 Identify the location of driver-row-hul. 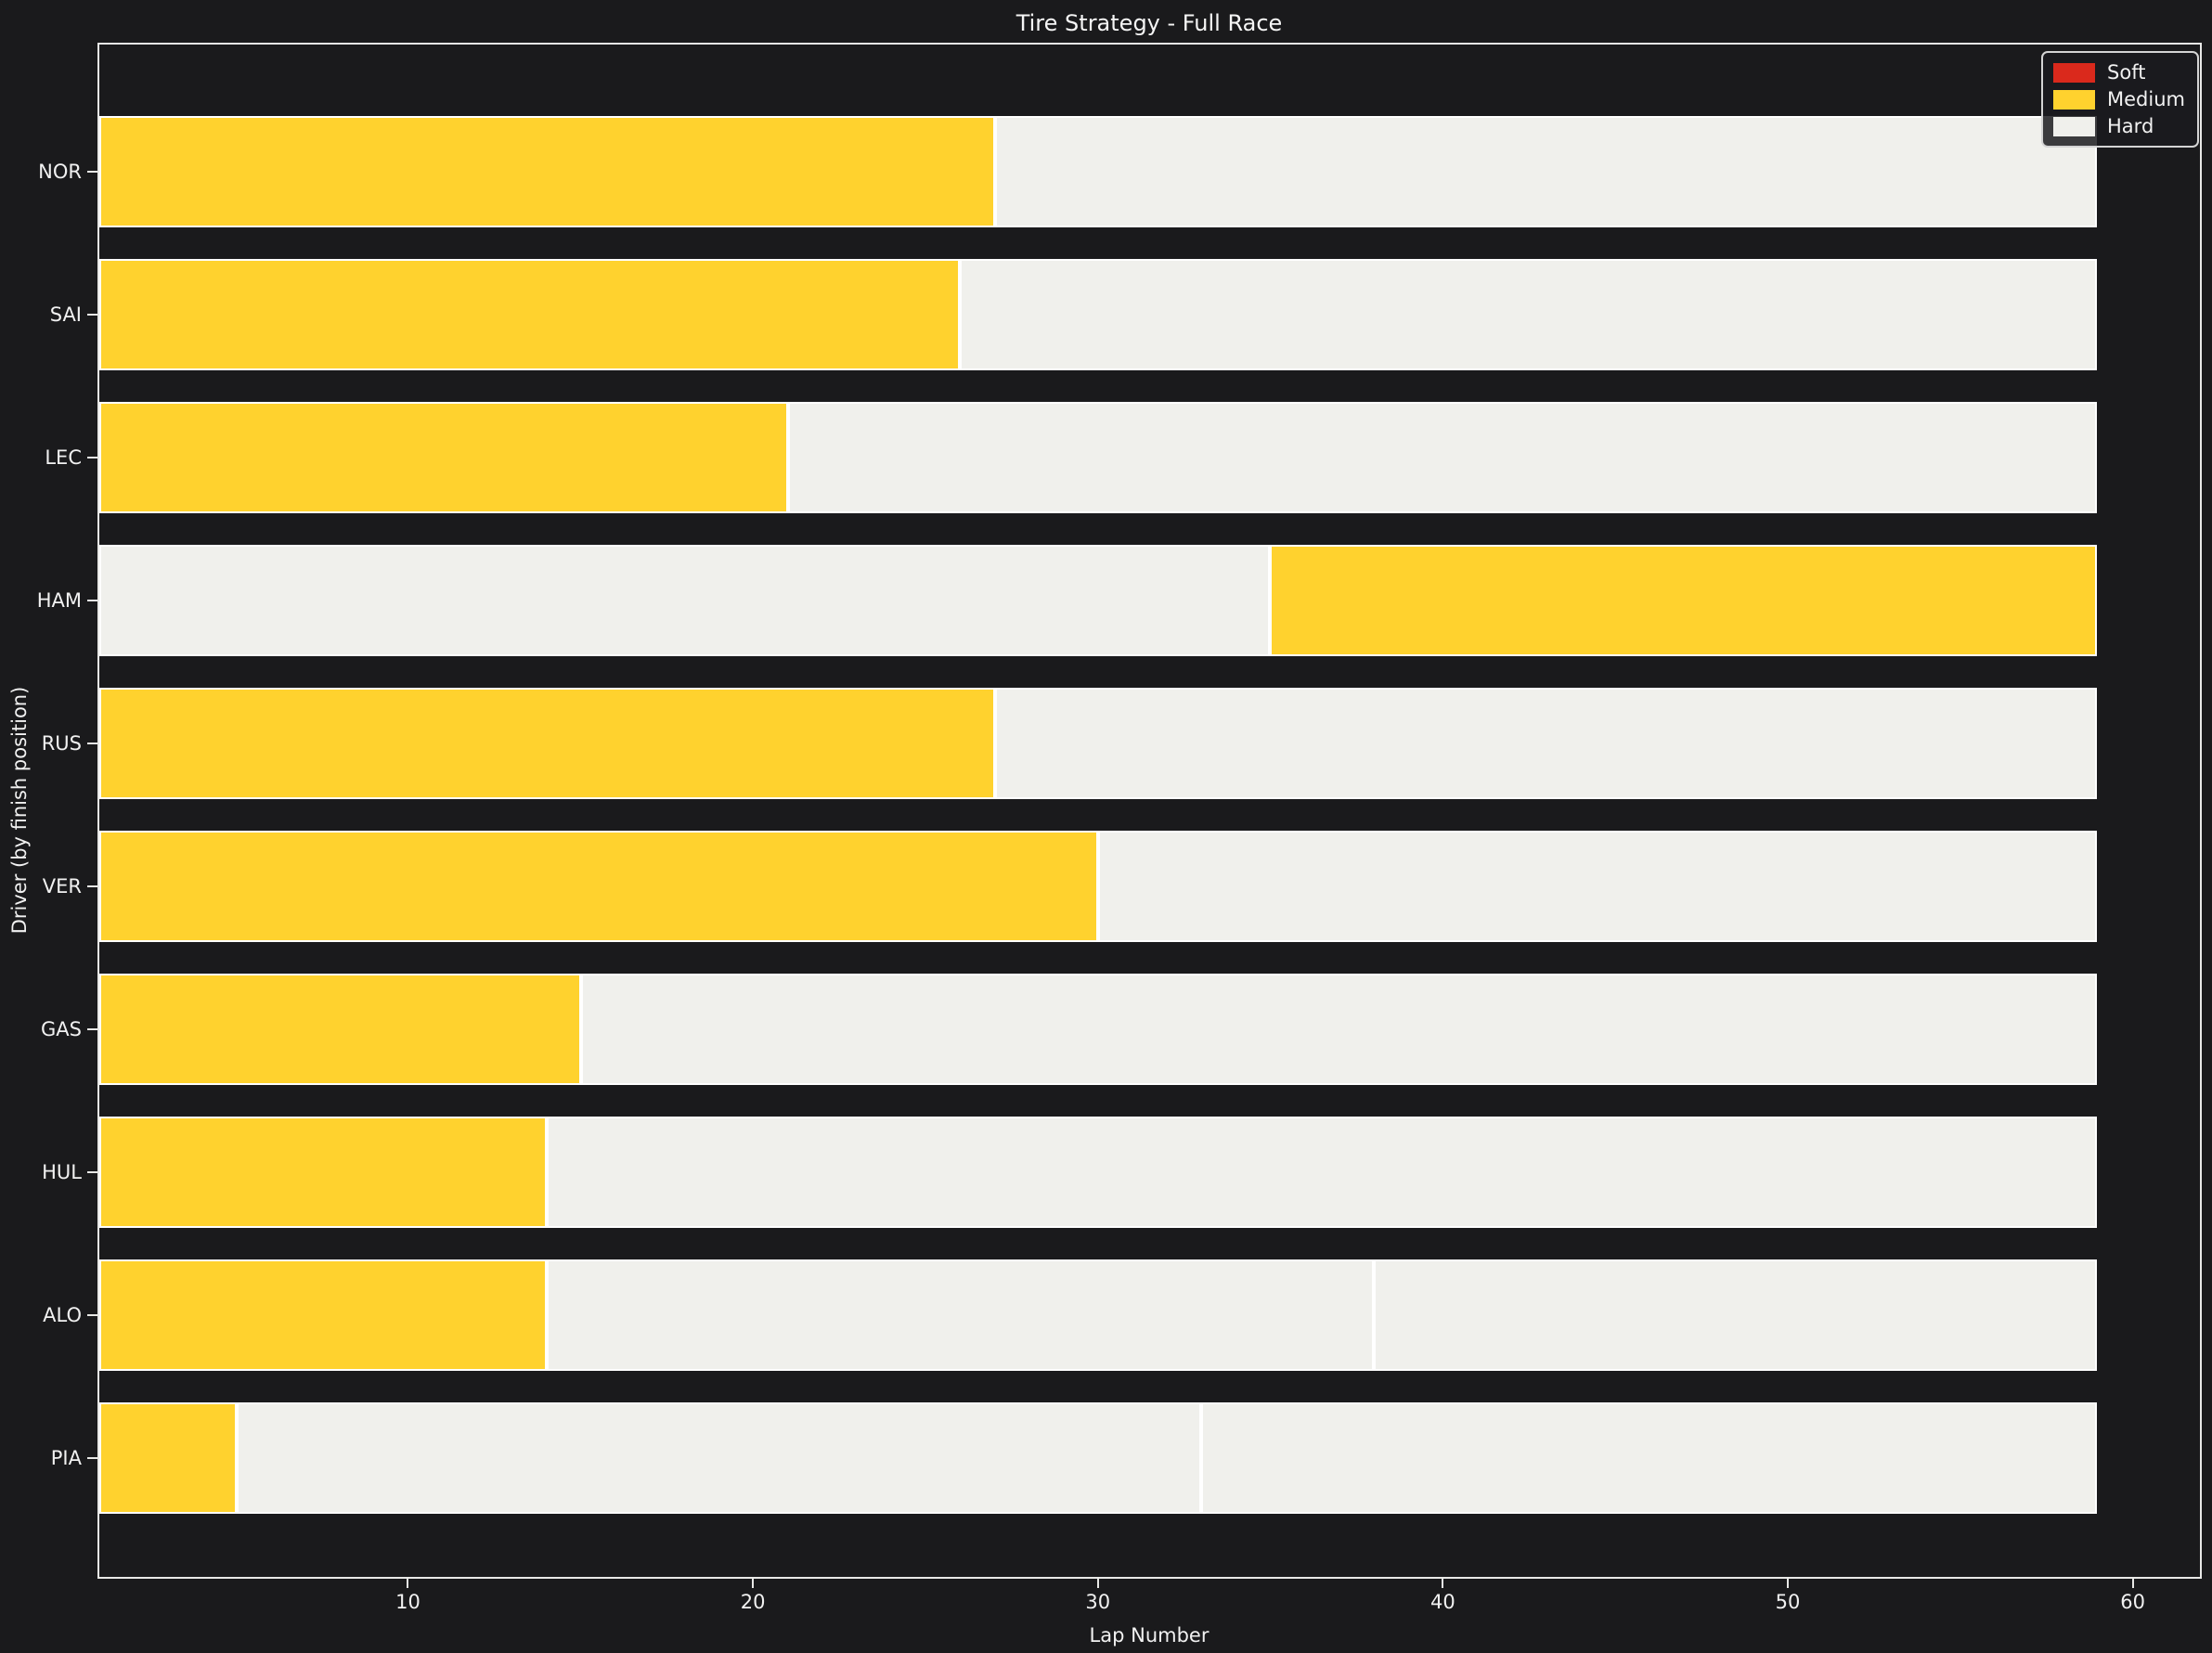
(1149, 1172).